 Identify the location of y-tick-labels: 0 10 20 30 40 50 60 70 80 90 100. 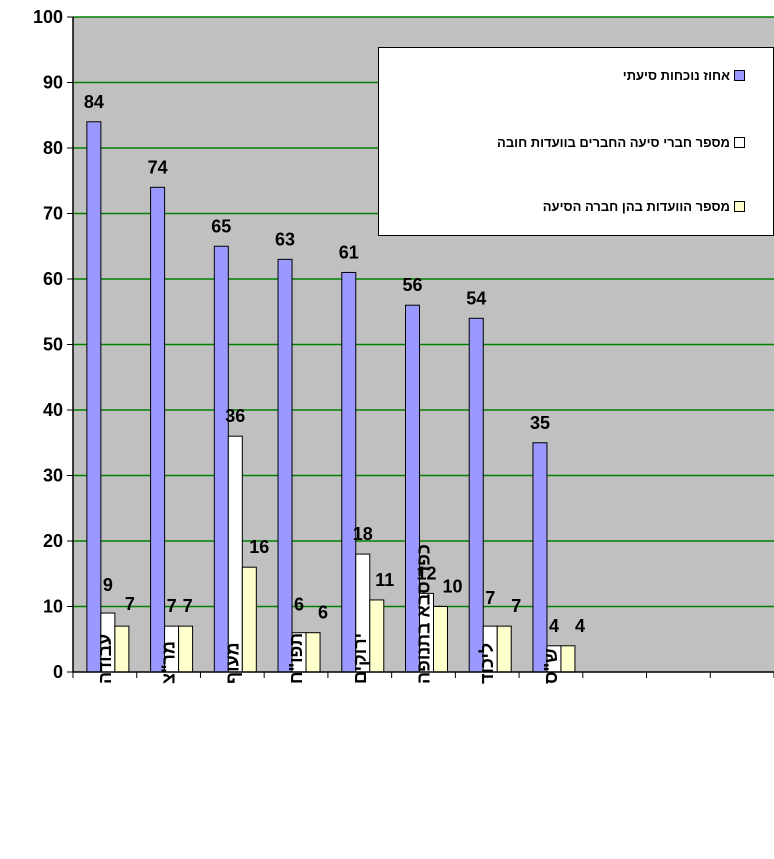
(48, 344).